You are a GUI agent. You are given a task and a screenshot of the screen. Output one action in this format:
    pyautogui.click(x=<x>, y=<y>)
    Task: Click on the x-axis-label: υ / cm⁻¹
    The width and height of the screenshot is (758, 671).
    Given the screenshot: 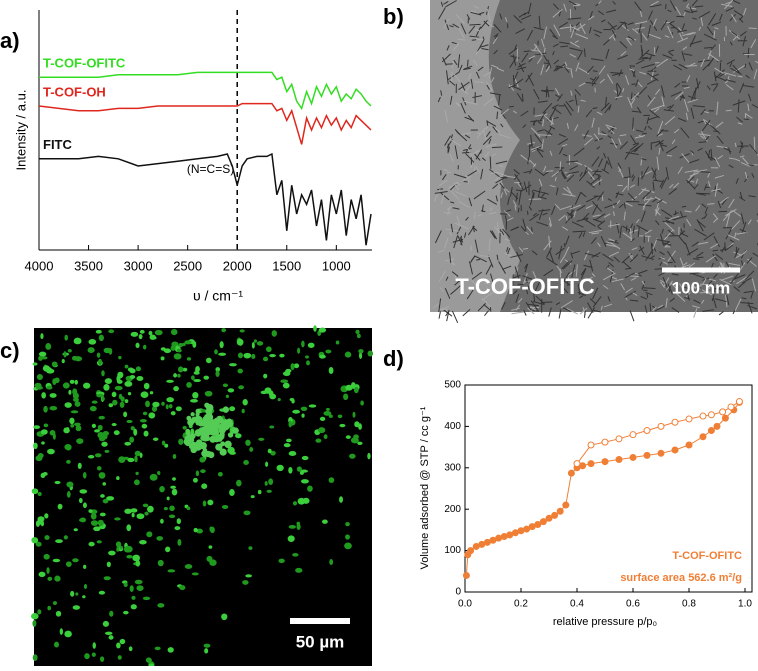 What is the action you would take?
    pyautogui.click(x=218, y=296)
    